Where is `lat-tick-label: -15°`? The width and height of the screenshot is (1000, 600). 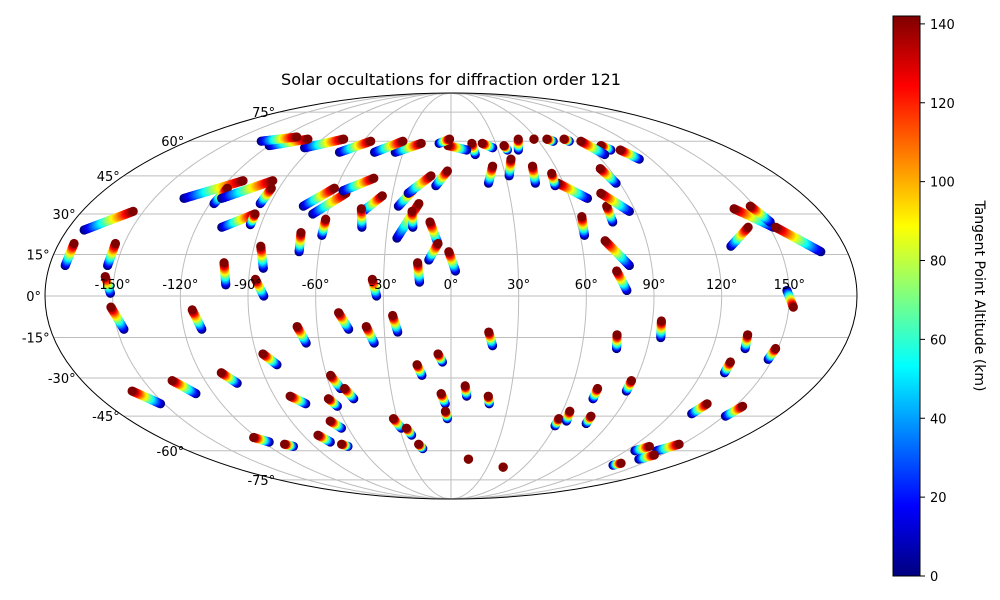
lat-tick-label: -15° is located at coordinates (36, 339).